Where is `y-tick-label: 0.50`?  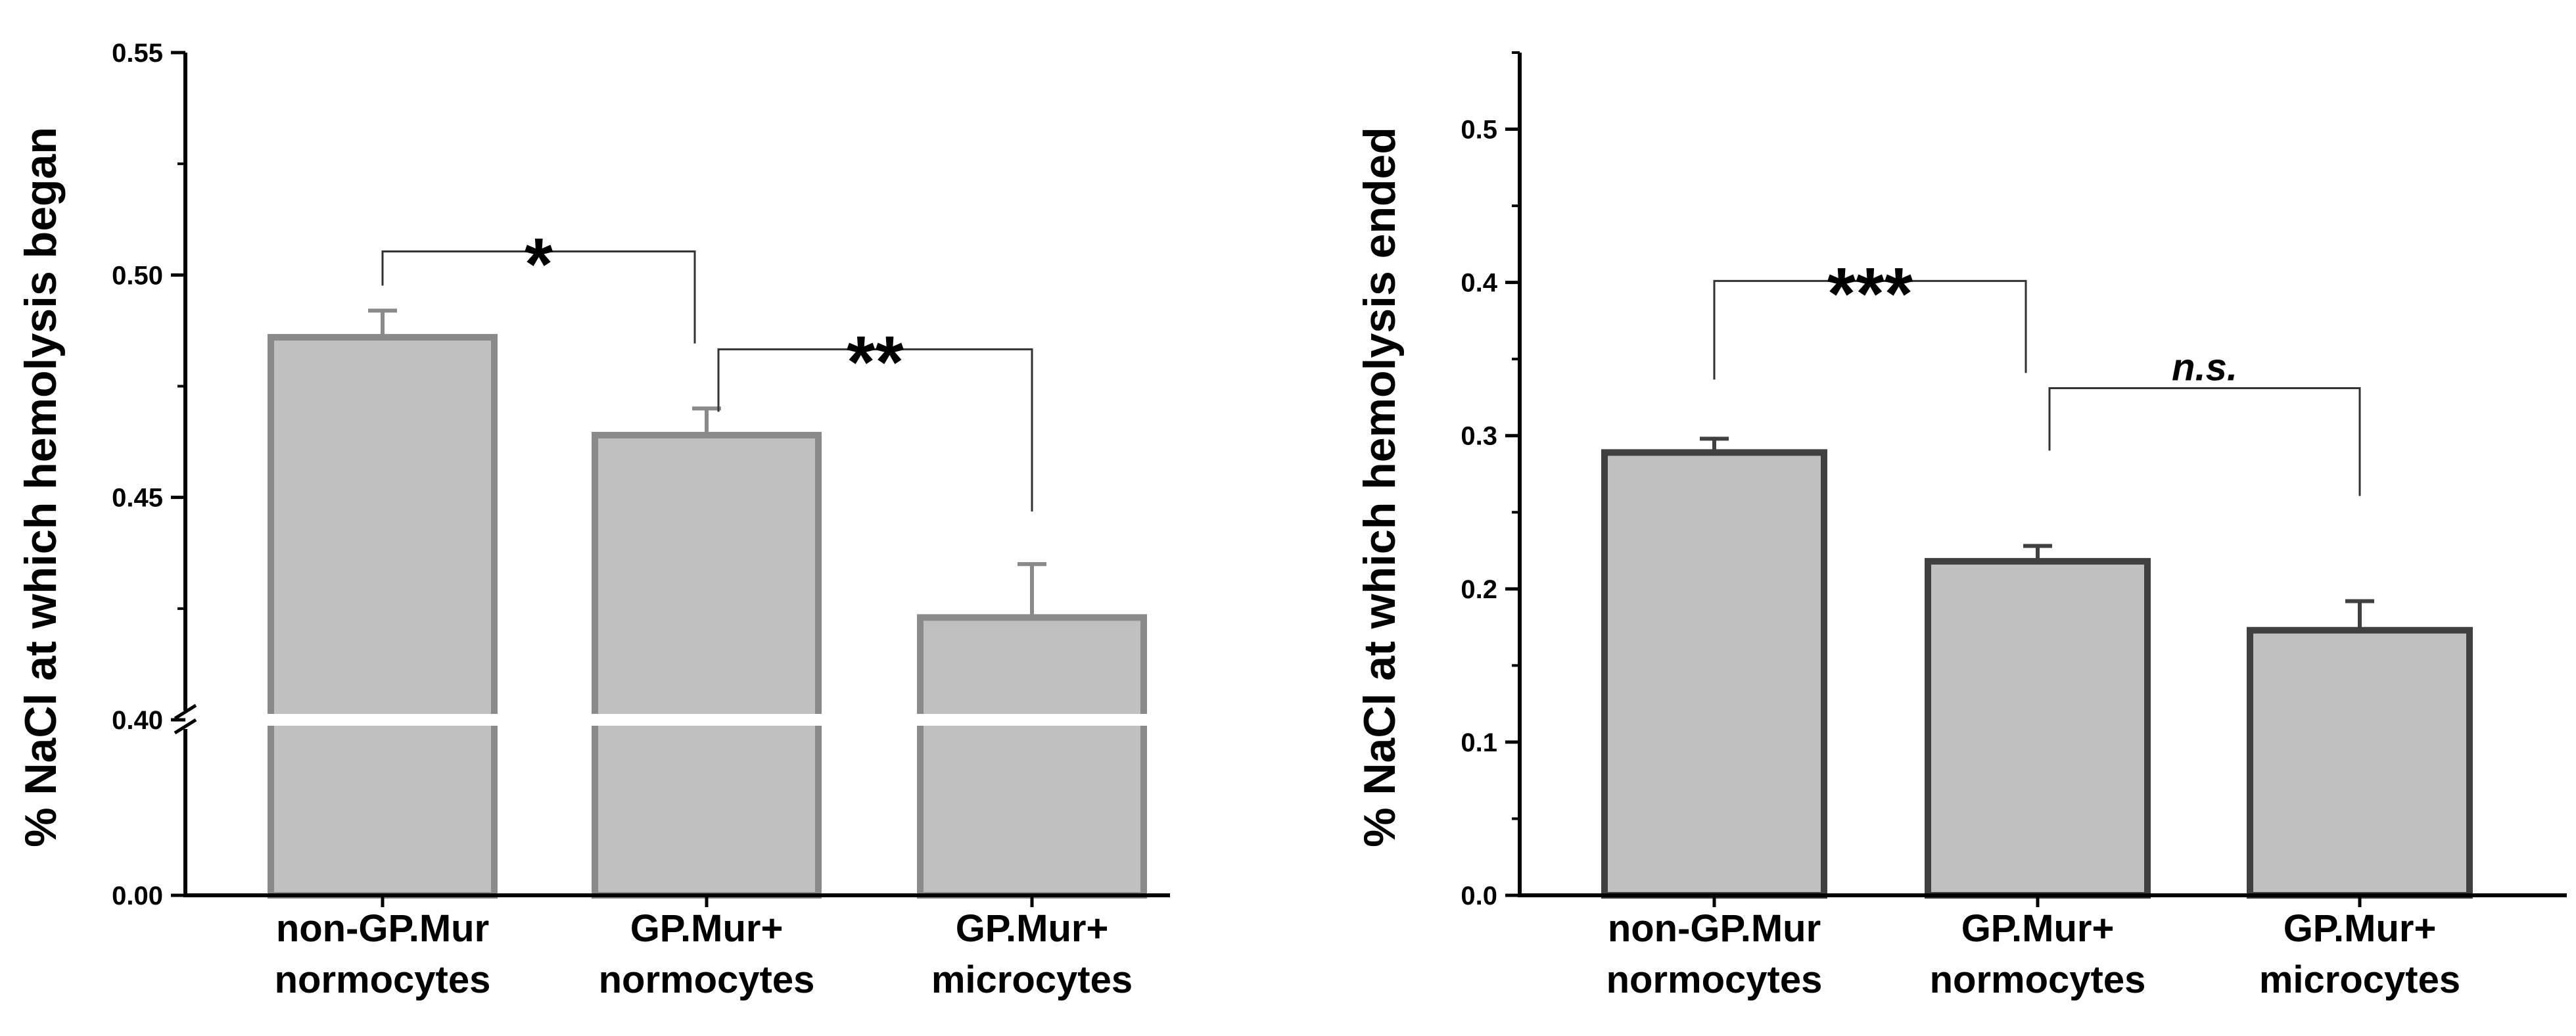 y-tick-label: 0.50 is located at coordinates (137, 275).